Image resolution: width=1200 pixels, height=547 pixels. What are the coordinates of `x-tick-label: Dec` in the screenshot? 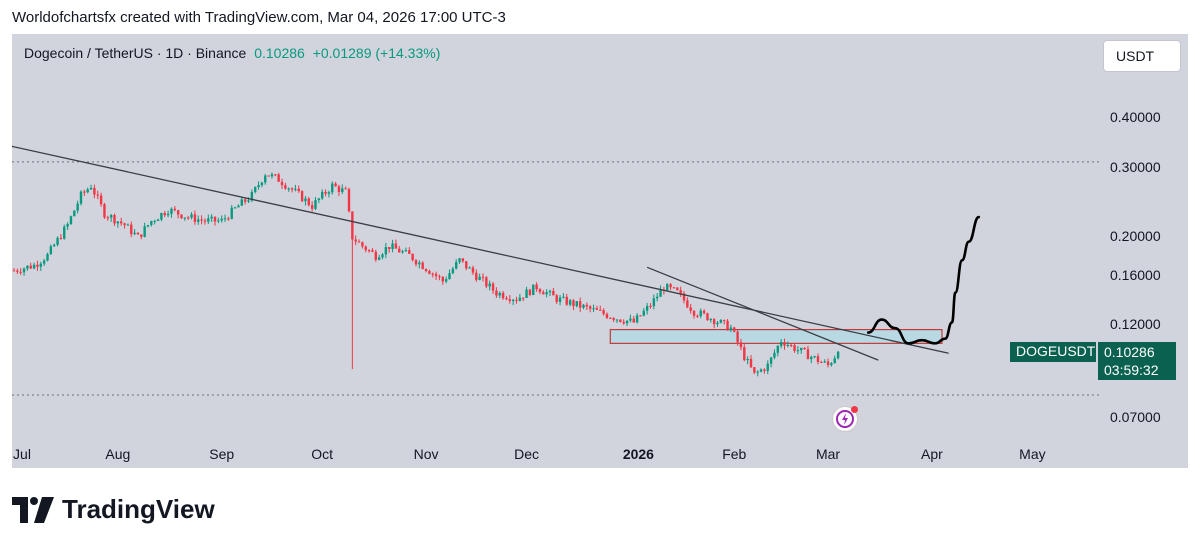 It's located at (526, 454).